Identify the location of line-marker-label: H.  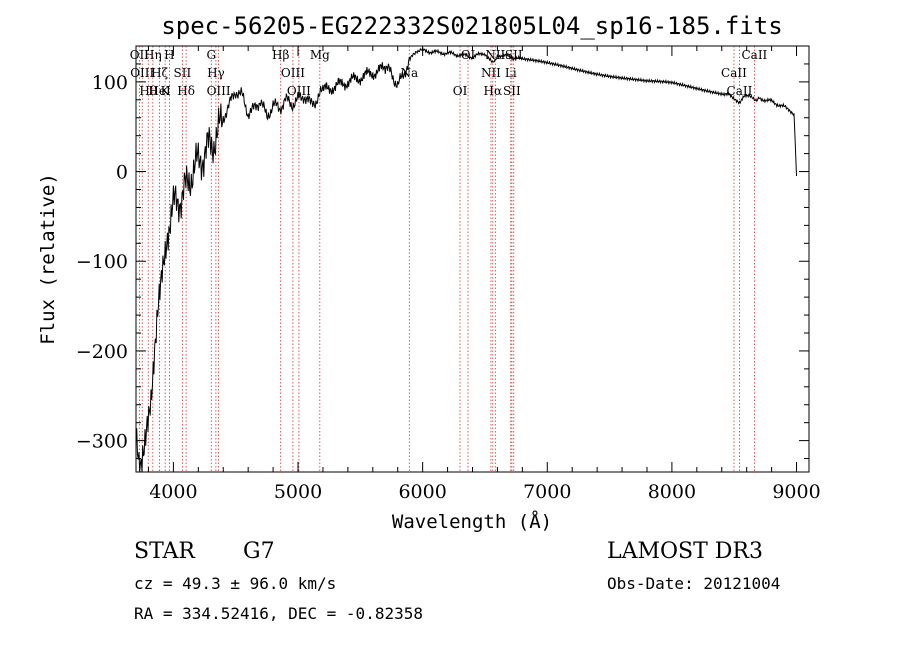
(169, 55).